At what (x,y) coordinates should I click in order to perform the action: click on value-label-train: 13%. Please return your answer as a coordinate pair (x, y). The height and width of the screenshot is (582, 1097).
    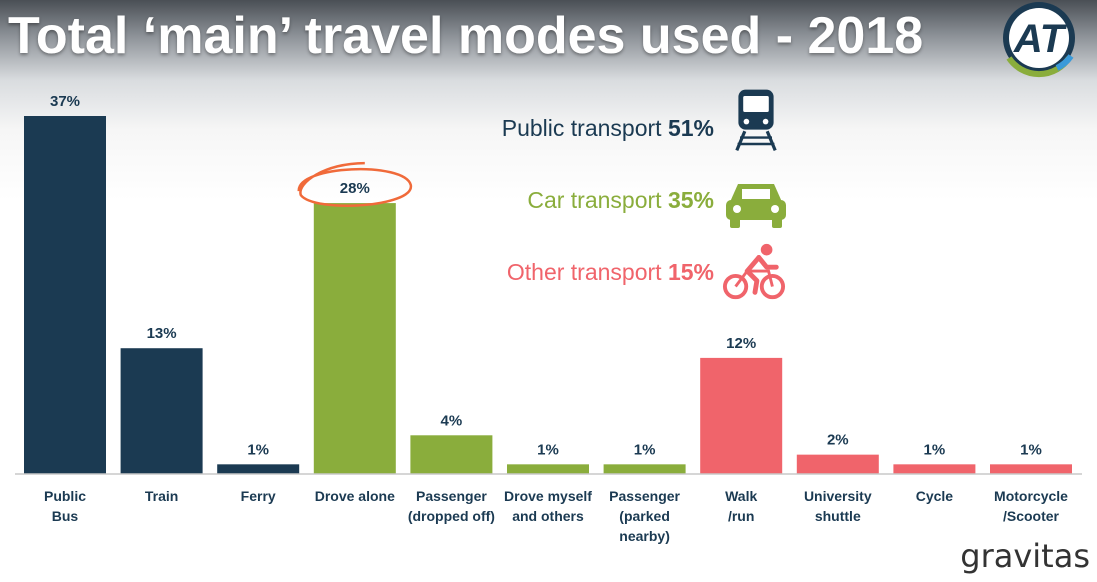
    Looking at the image, I should click on (162, 333).